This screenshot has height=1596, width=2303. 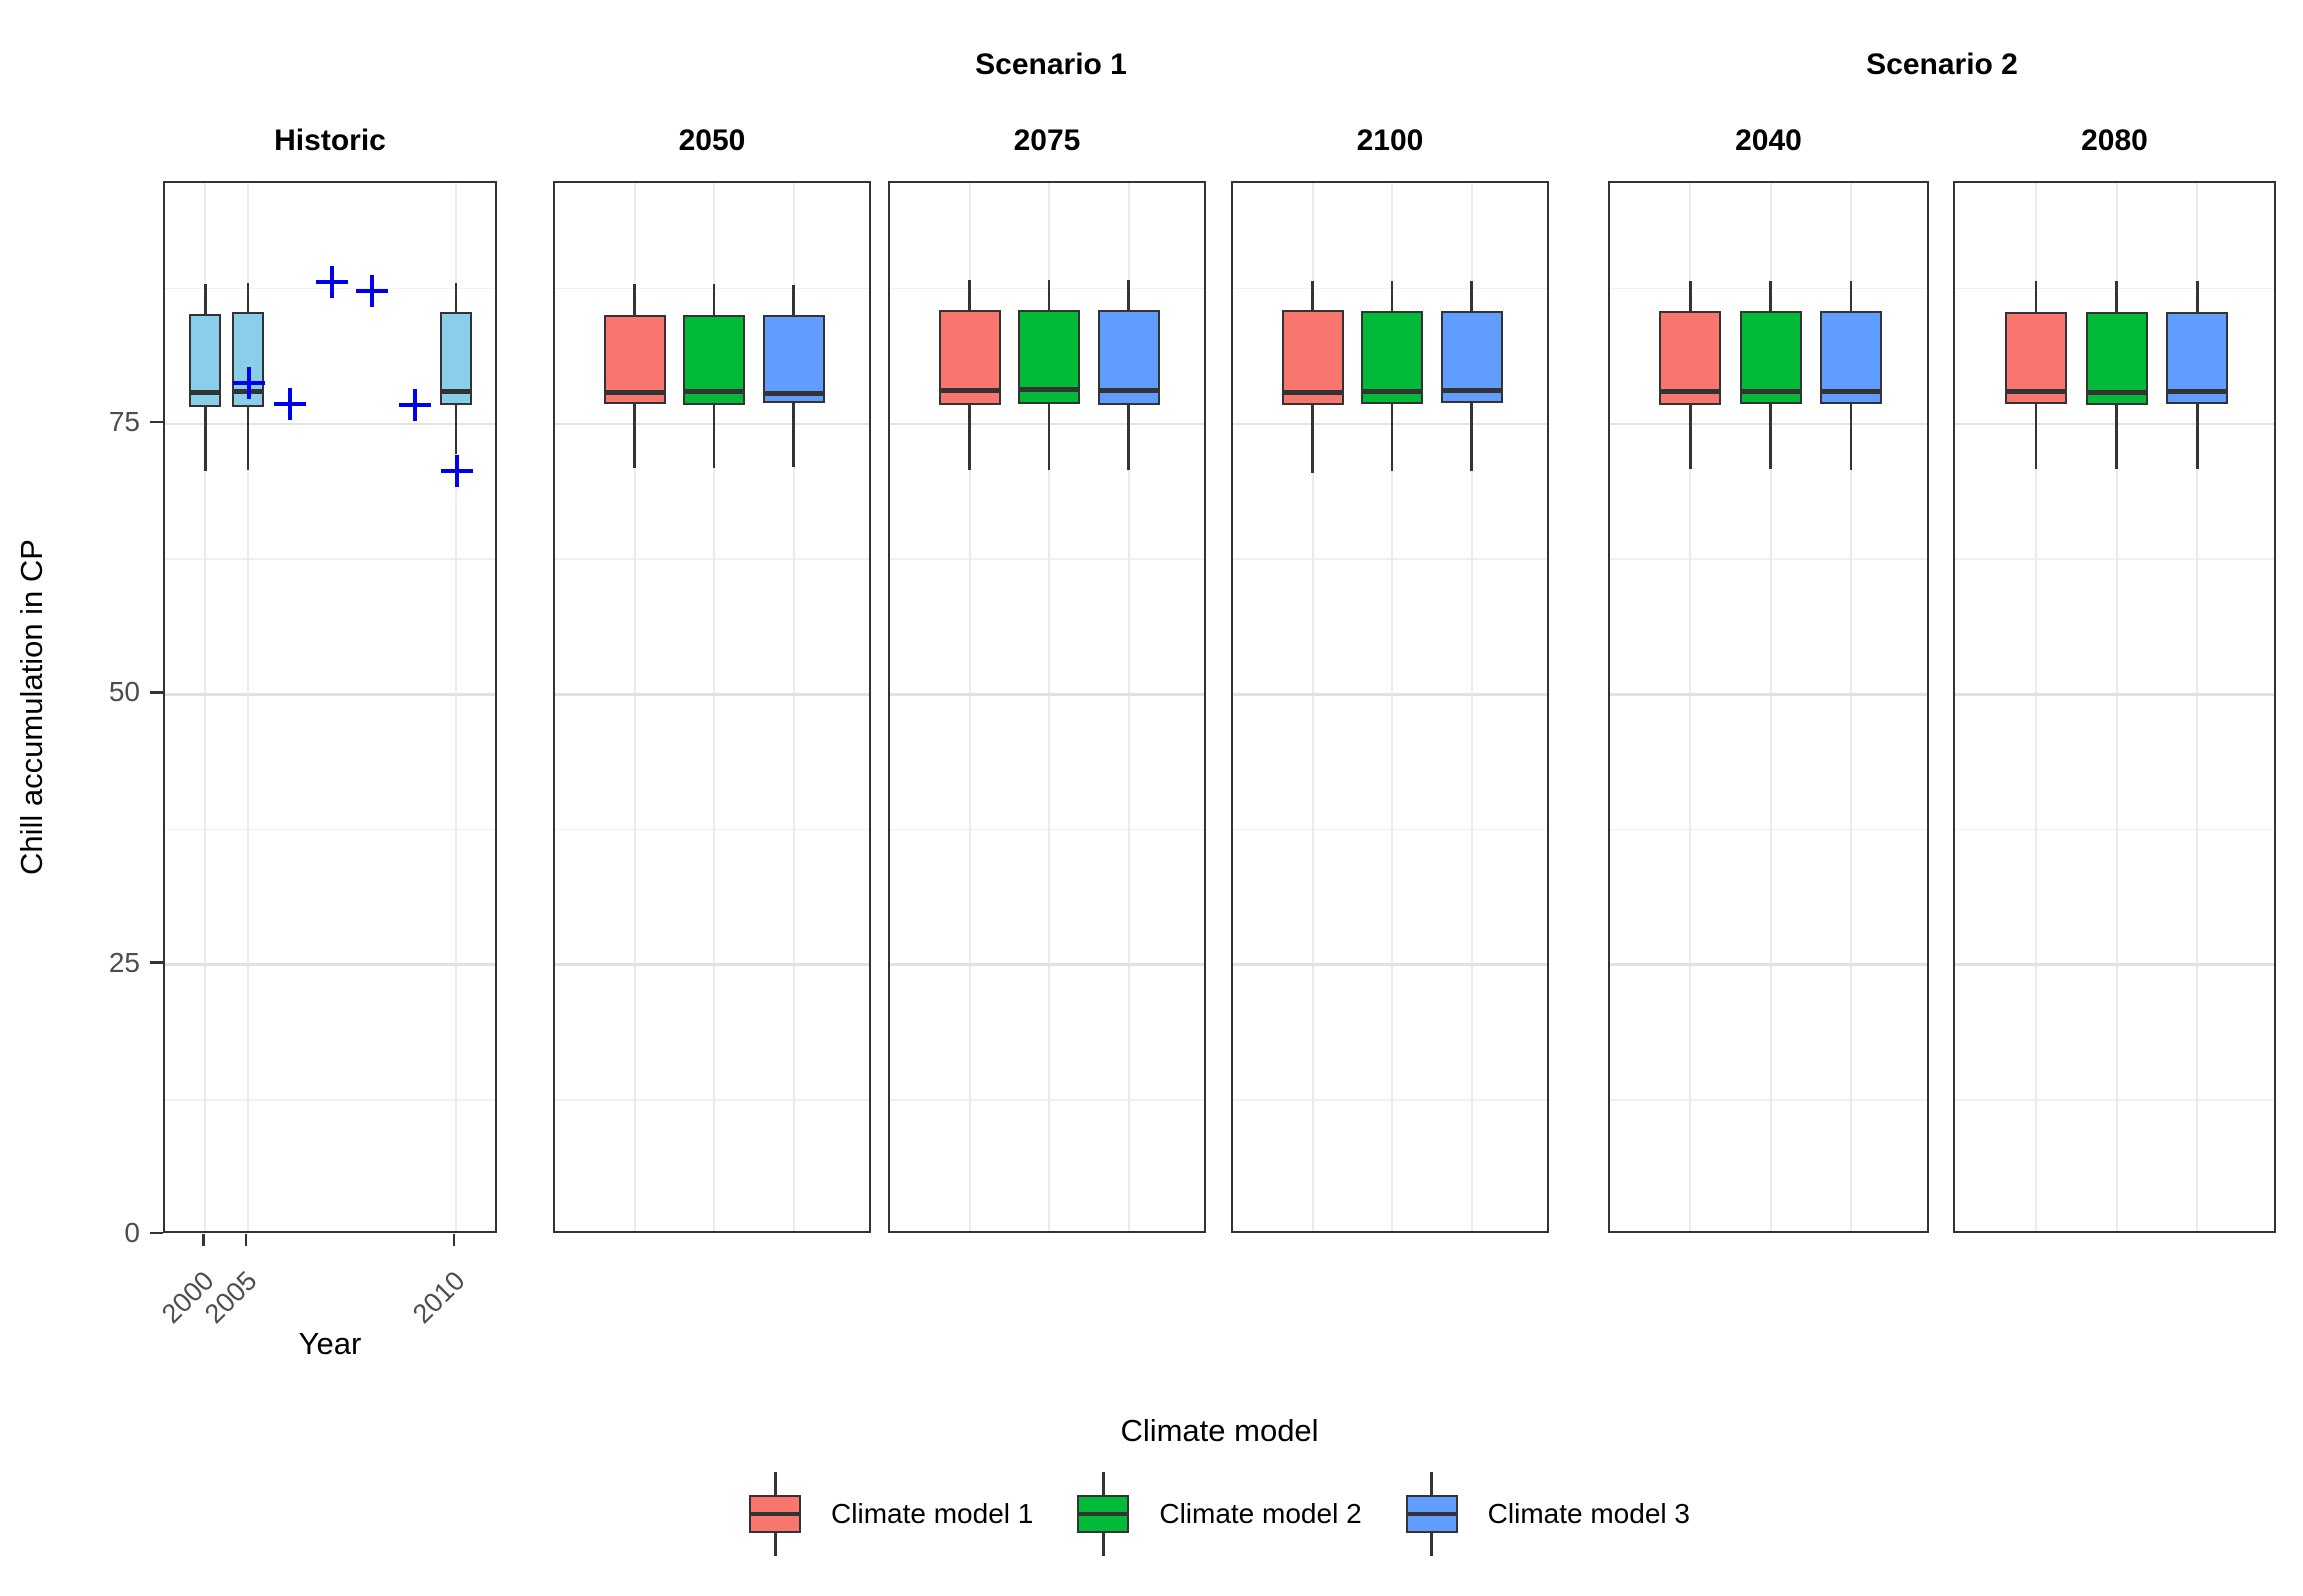 I want to click on facet-panel-2040, so click(x=1768, y=707).